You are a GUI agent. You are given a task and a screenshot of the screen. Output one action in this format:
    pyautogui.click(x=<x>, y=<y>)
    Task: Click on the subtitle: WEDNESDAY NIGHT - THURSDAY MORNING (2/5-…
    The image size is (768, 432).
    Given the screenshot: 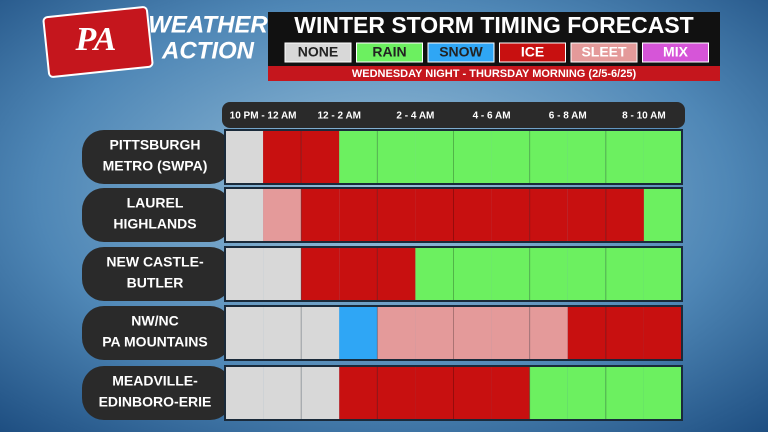 What is the action you would take?
    pyautogui.click(x=494, y=74)
    